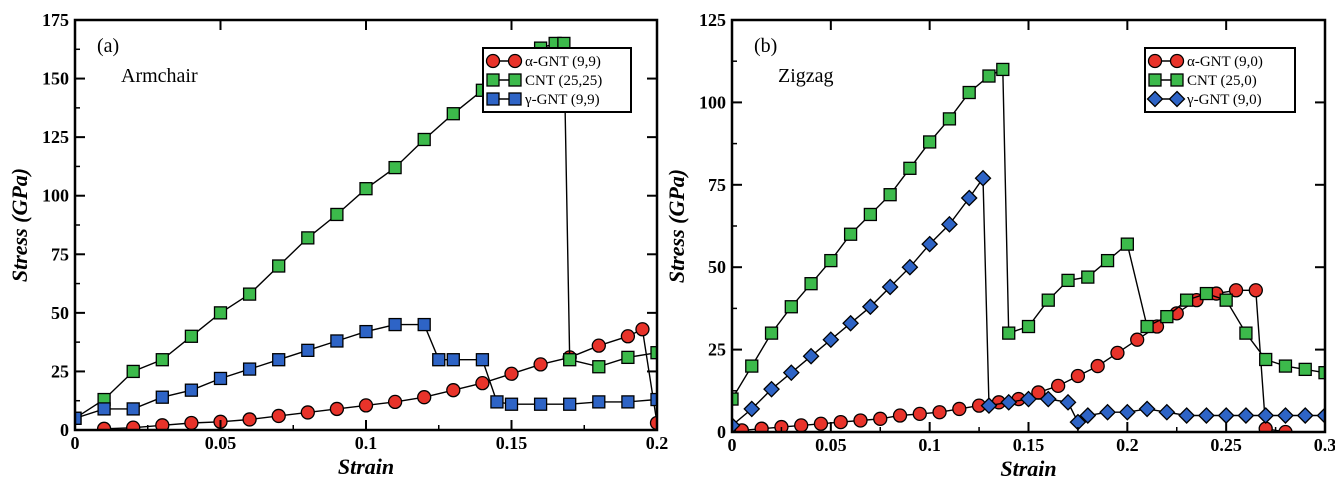  Describe the element at coordinates (1226, 445) in the screenshot. I see `x-tick-label: 0.25` at that location.